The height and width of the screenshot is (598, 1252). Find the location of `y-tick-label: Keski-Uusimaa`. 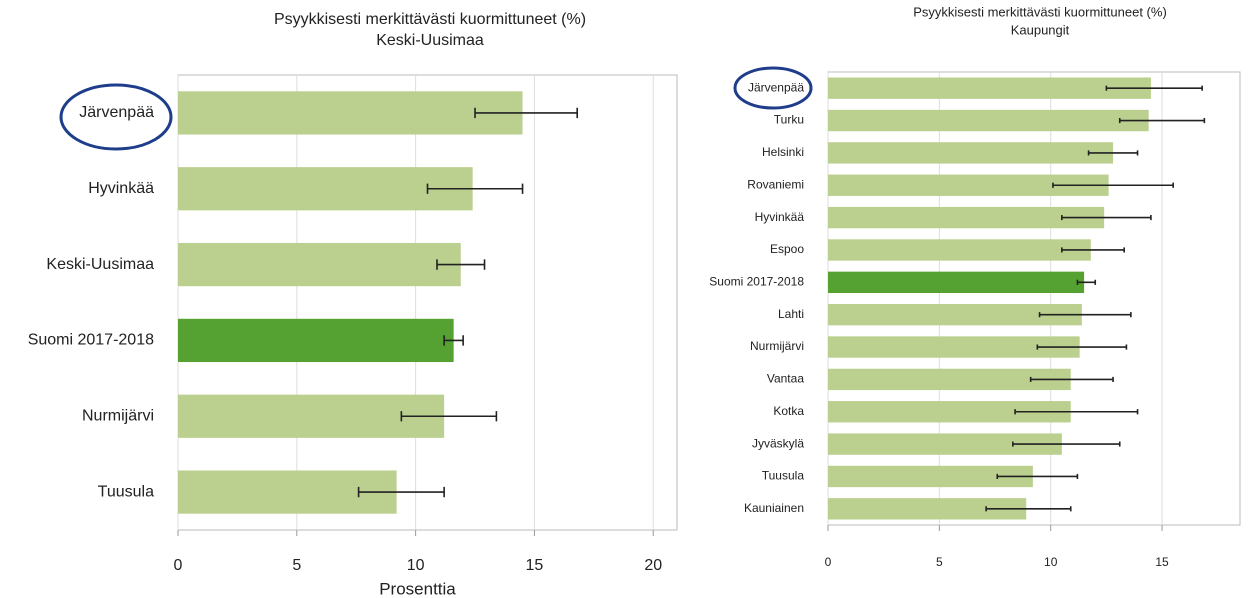

y-tick-label: Keski-Uusimaa is located at coordinates (100, 264).